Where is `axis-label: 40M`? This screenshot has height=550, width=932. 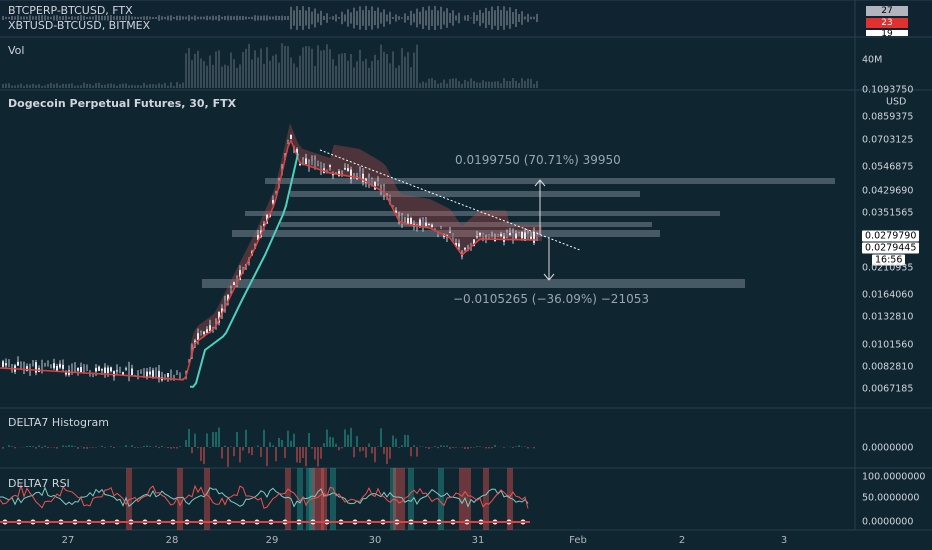
axis-label: 40M is located at coordinates (872, 60).